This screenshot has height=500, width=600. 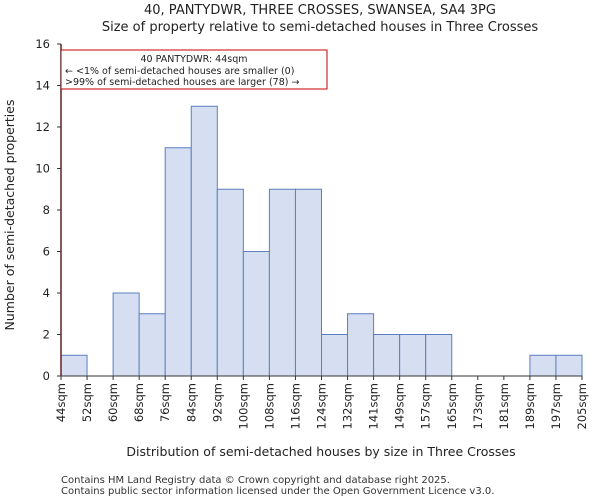 What do you see at coordinates (193, 59) in the screenshot?
I see `annotation-line-1: 40 PANTYDWR: 44sqm` at bounding box center [193, 59].